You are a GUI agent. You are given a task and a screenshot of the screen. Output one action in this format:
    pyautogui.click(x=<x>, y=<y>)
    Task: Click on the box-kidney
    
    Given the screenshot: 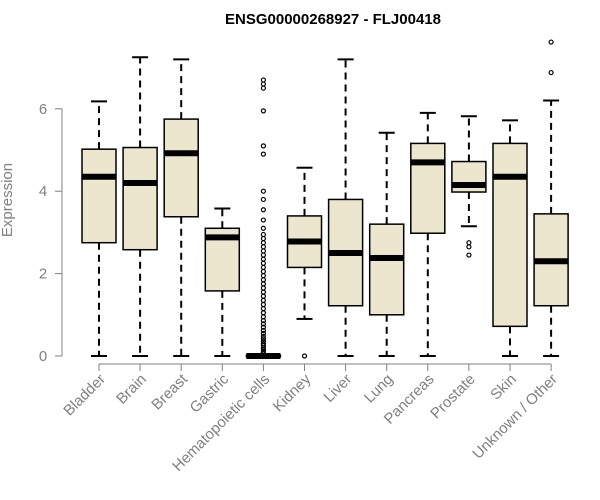 What is the action you would take?
    pyautogui.click(x=304, y=262)
    